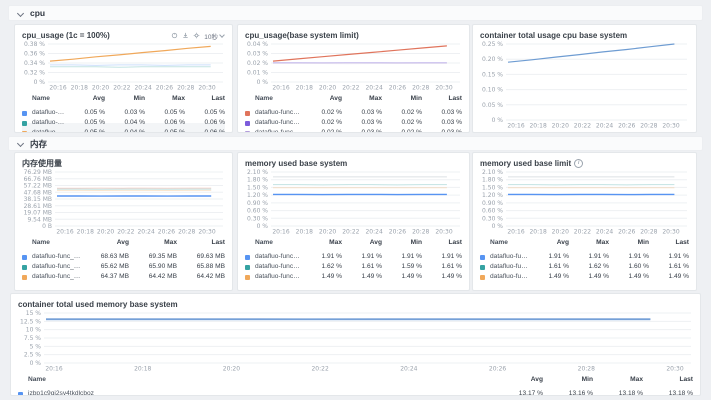 The image size is (711, 400). I want to click on svg-text: 1.80 %, so click(492, 180).